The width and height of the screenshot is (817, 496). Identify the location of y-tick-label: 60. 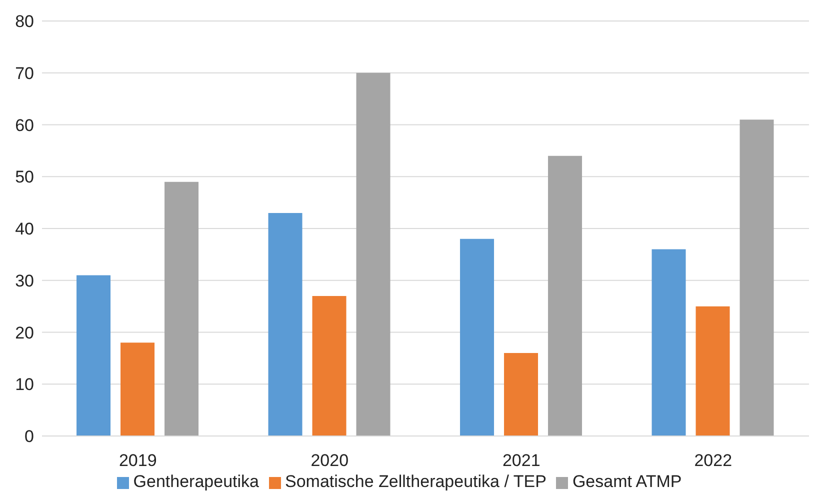
(24, 125).